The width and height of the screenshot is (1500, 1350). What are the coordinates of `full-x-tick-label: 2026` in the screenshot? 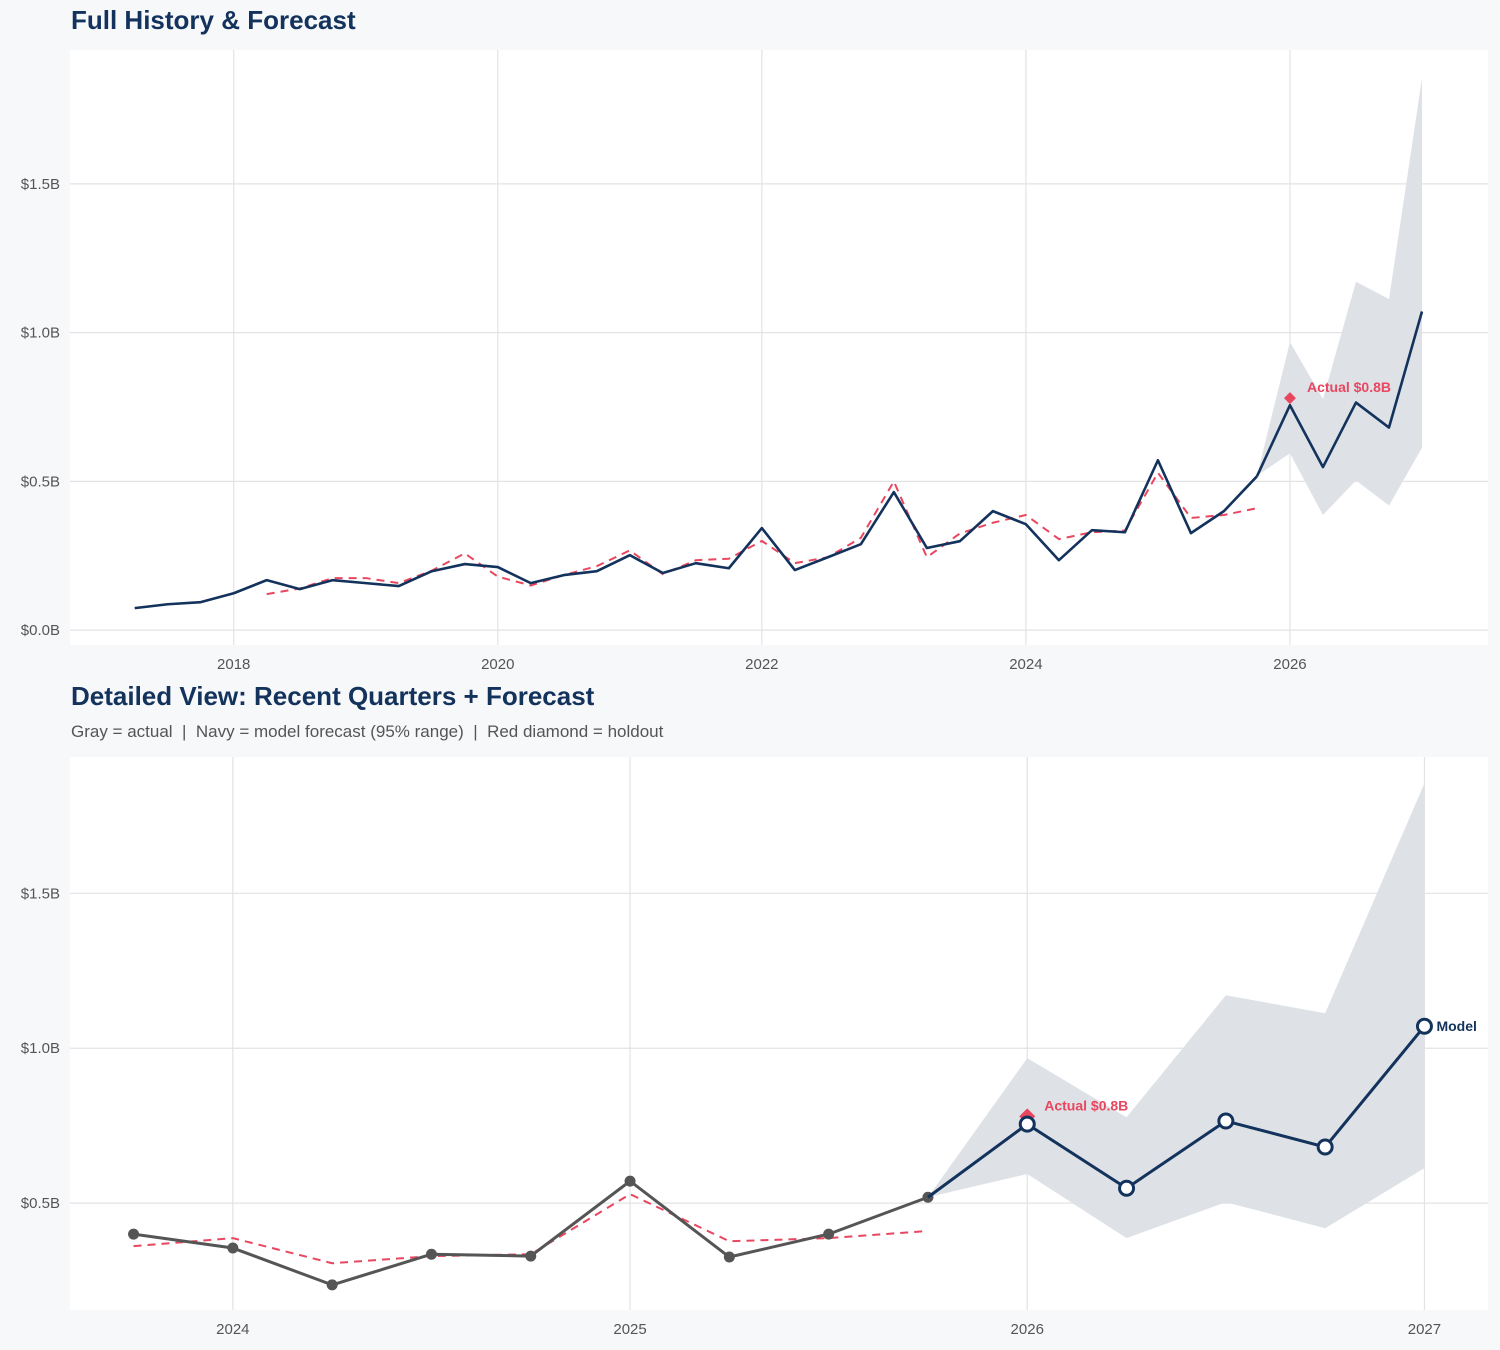 It's located at (1289, 664).